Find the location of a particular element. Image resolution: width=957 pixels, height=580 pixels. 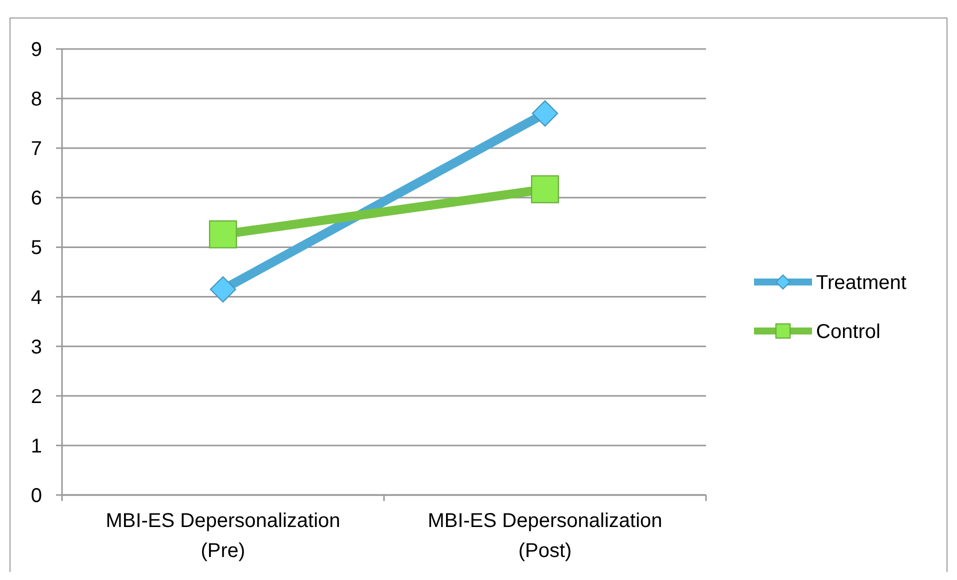

y-tick-label: 5 is located at coordinates (36, 248).